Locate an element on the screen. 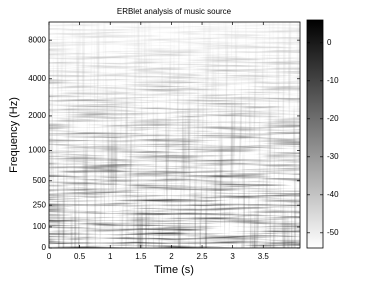 Image resolution: width=374 pixels, height=281 pixels. colorbar-tick-label: -10 is located at coordinates (333, 80).